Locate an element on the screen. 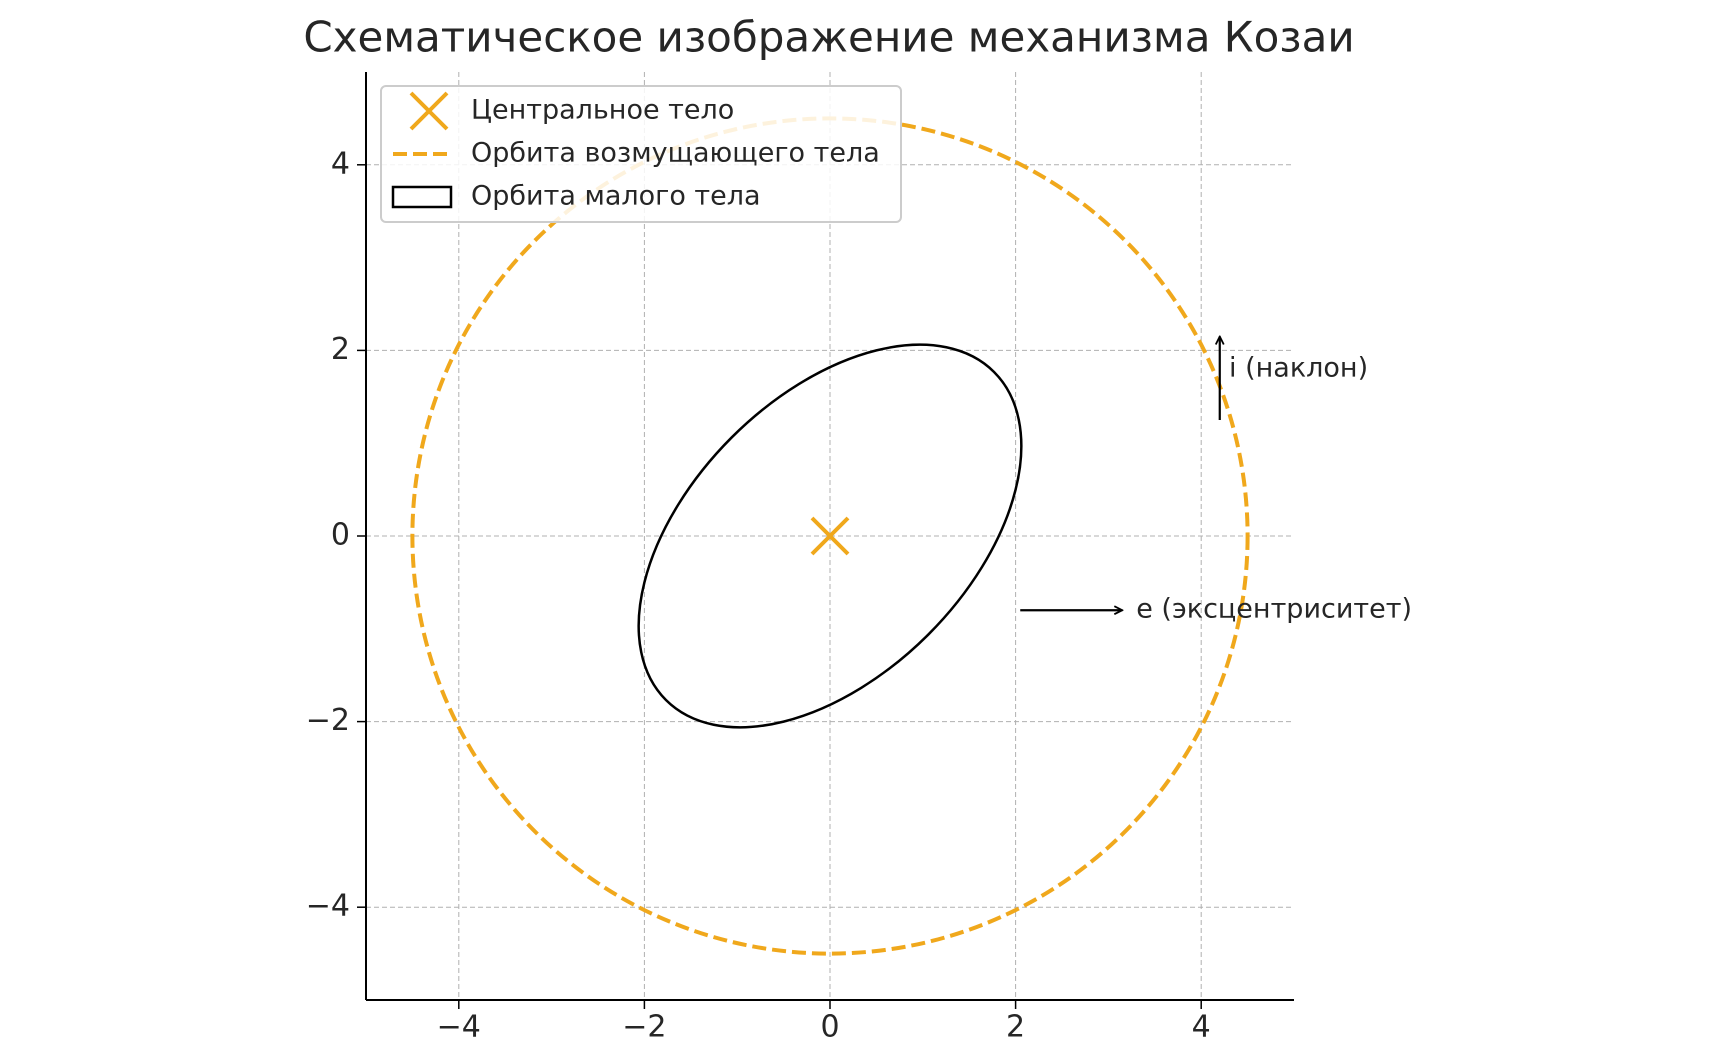  legend-label: Орбита малого тела is located at coordinates (616, 196).